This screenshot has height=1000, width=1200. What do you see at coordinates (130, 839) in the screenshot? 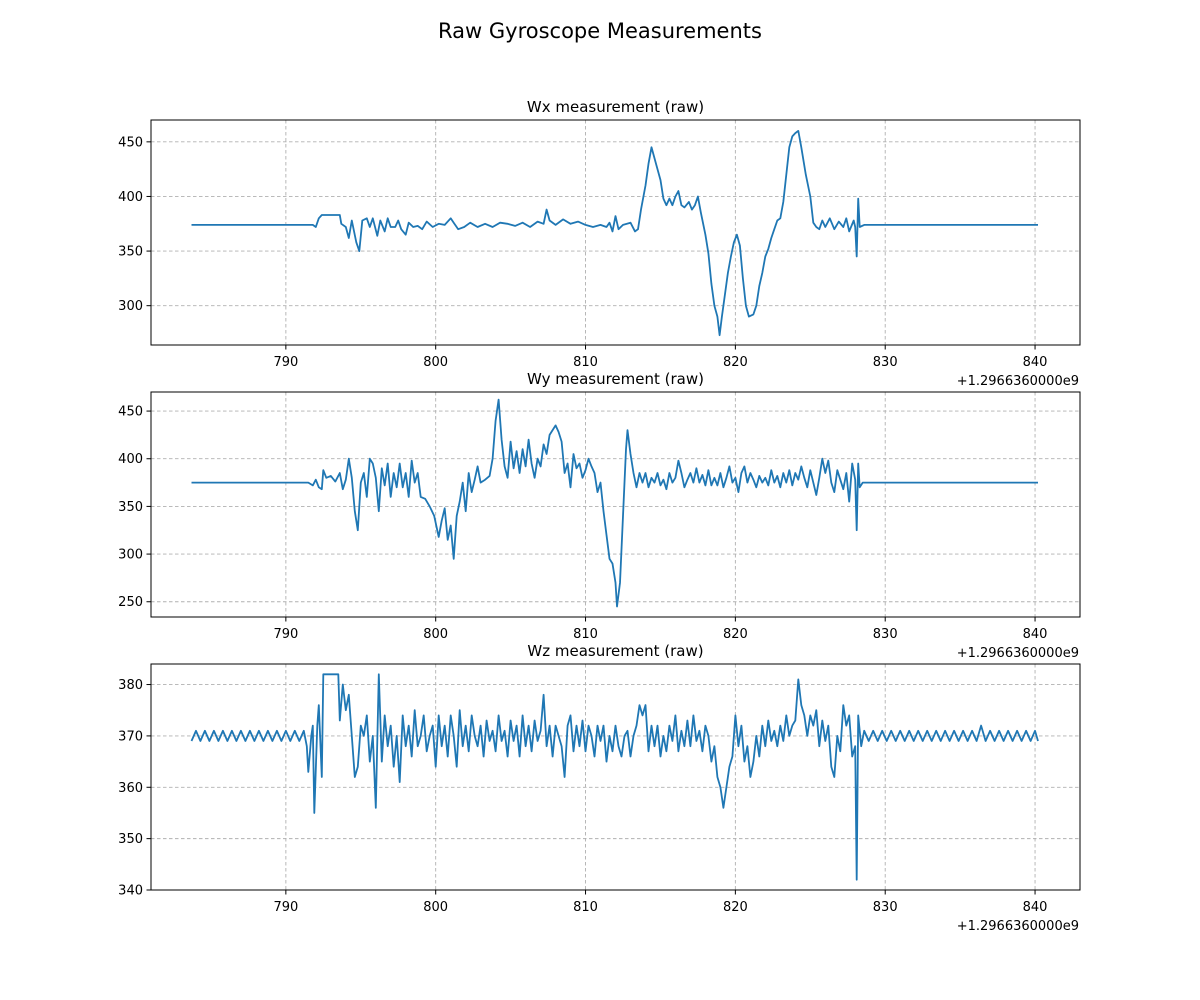
I see `chart-3-y-tick-label: 350` at bounding box center [130, 839].